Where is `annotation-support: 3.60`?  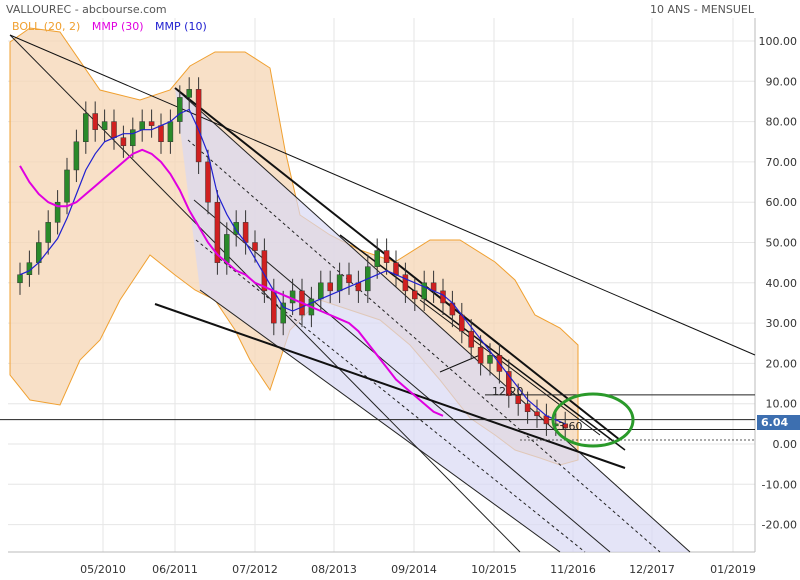 annotation-support: 3.60 is located at coordinates (570, 426).